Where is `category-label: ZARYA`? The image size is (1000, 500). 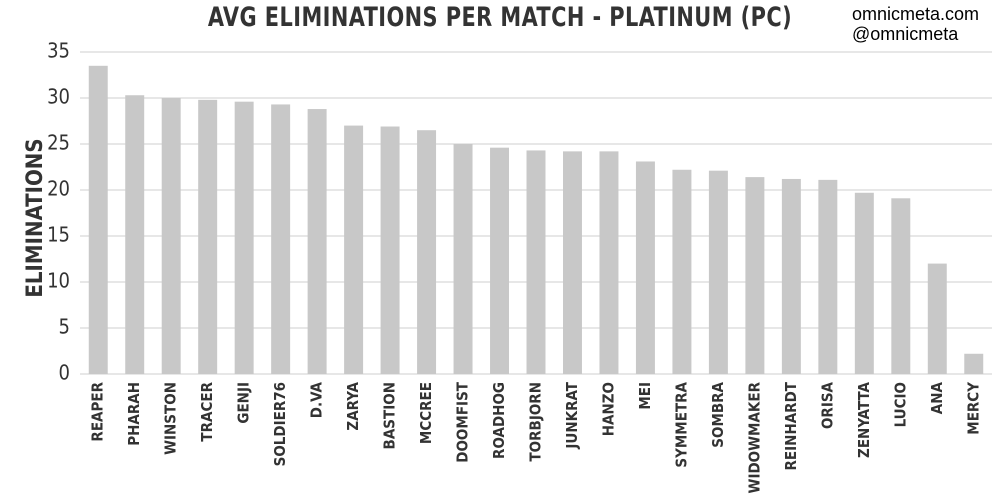 category-label: ZARYA is located at coordinates (353, 405).